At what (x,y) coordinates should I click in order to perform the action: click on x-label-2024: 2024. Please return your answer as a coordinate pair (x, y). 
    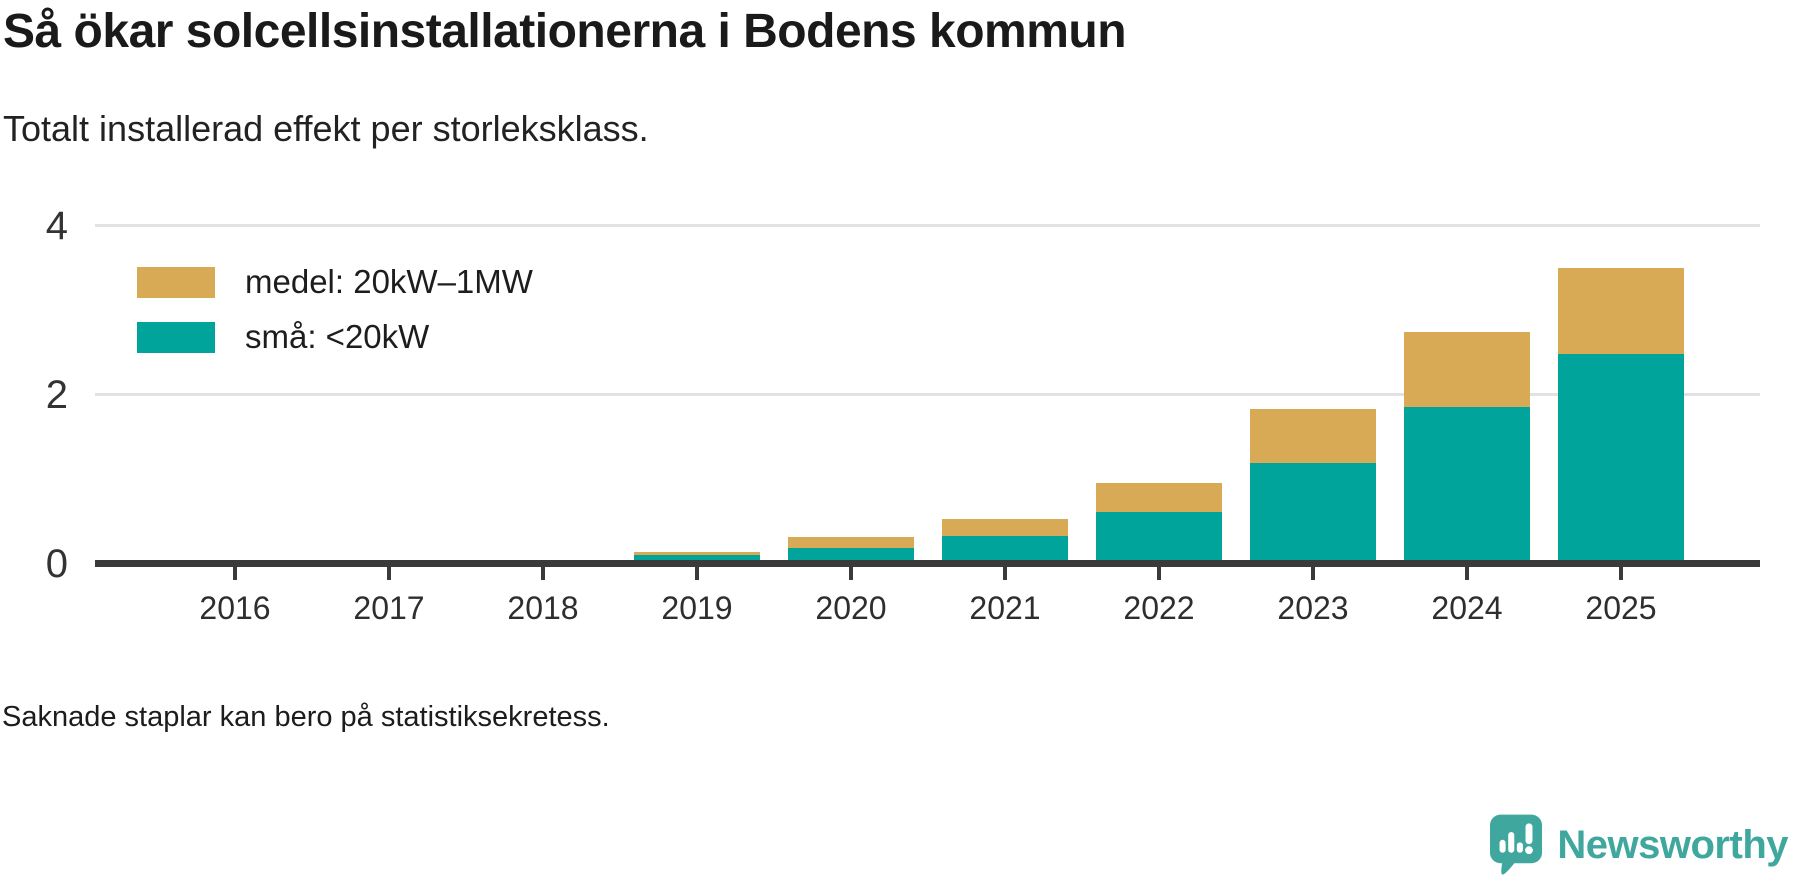
    Looking at the image, I should click on (1467, 608).